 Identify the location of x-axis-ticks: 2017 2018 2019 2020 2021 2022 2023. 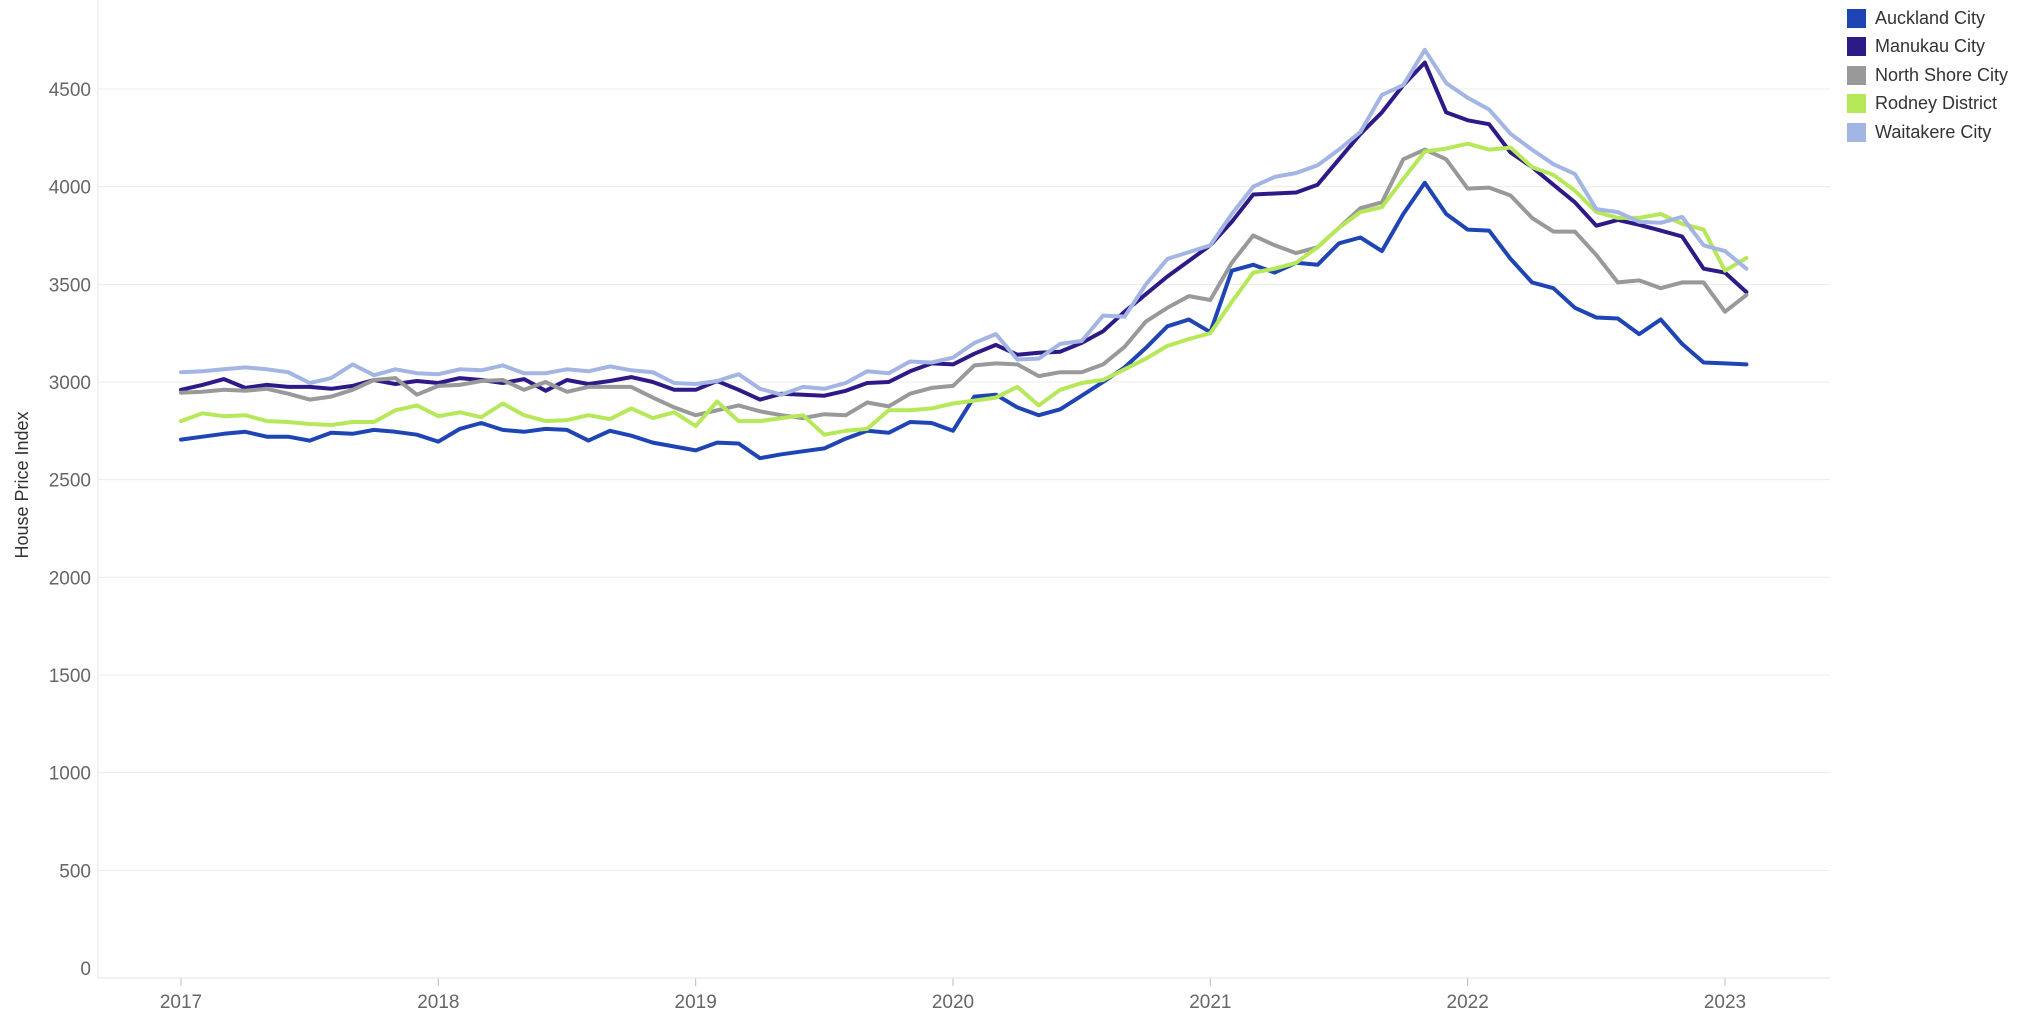
(953, 995).